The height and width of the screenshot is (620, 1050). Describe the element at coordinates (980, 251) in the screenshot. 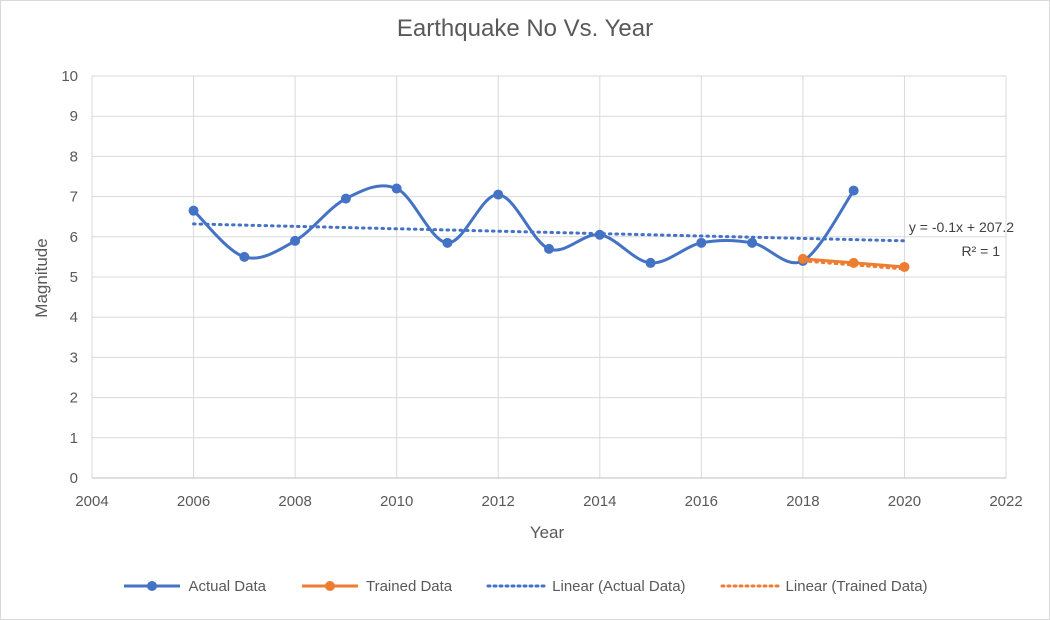

I see `trendline-r-squared: R² = 1` at that location.